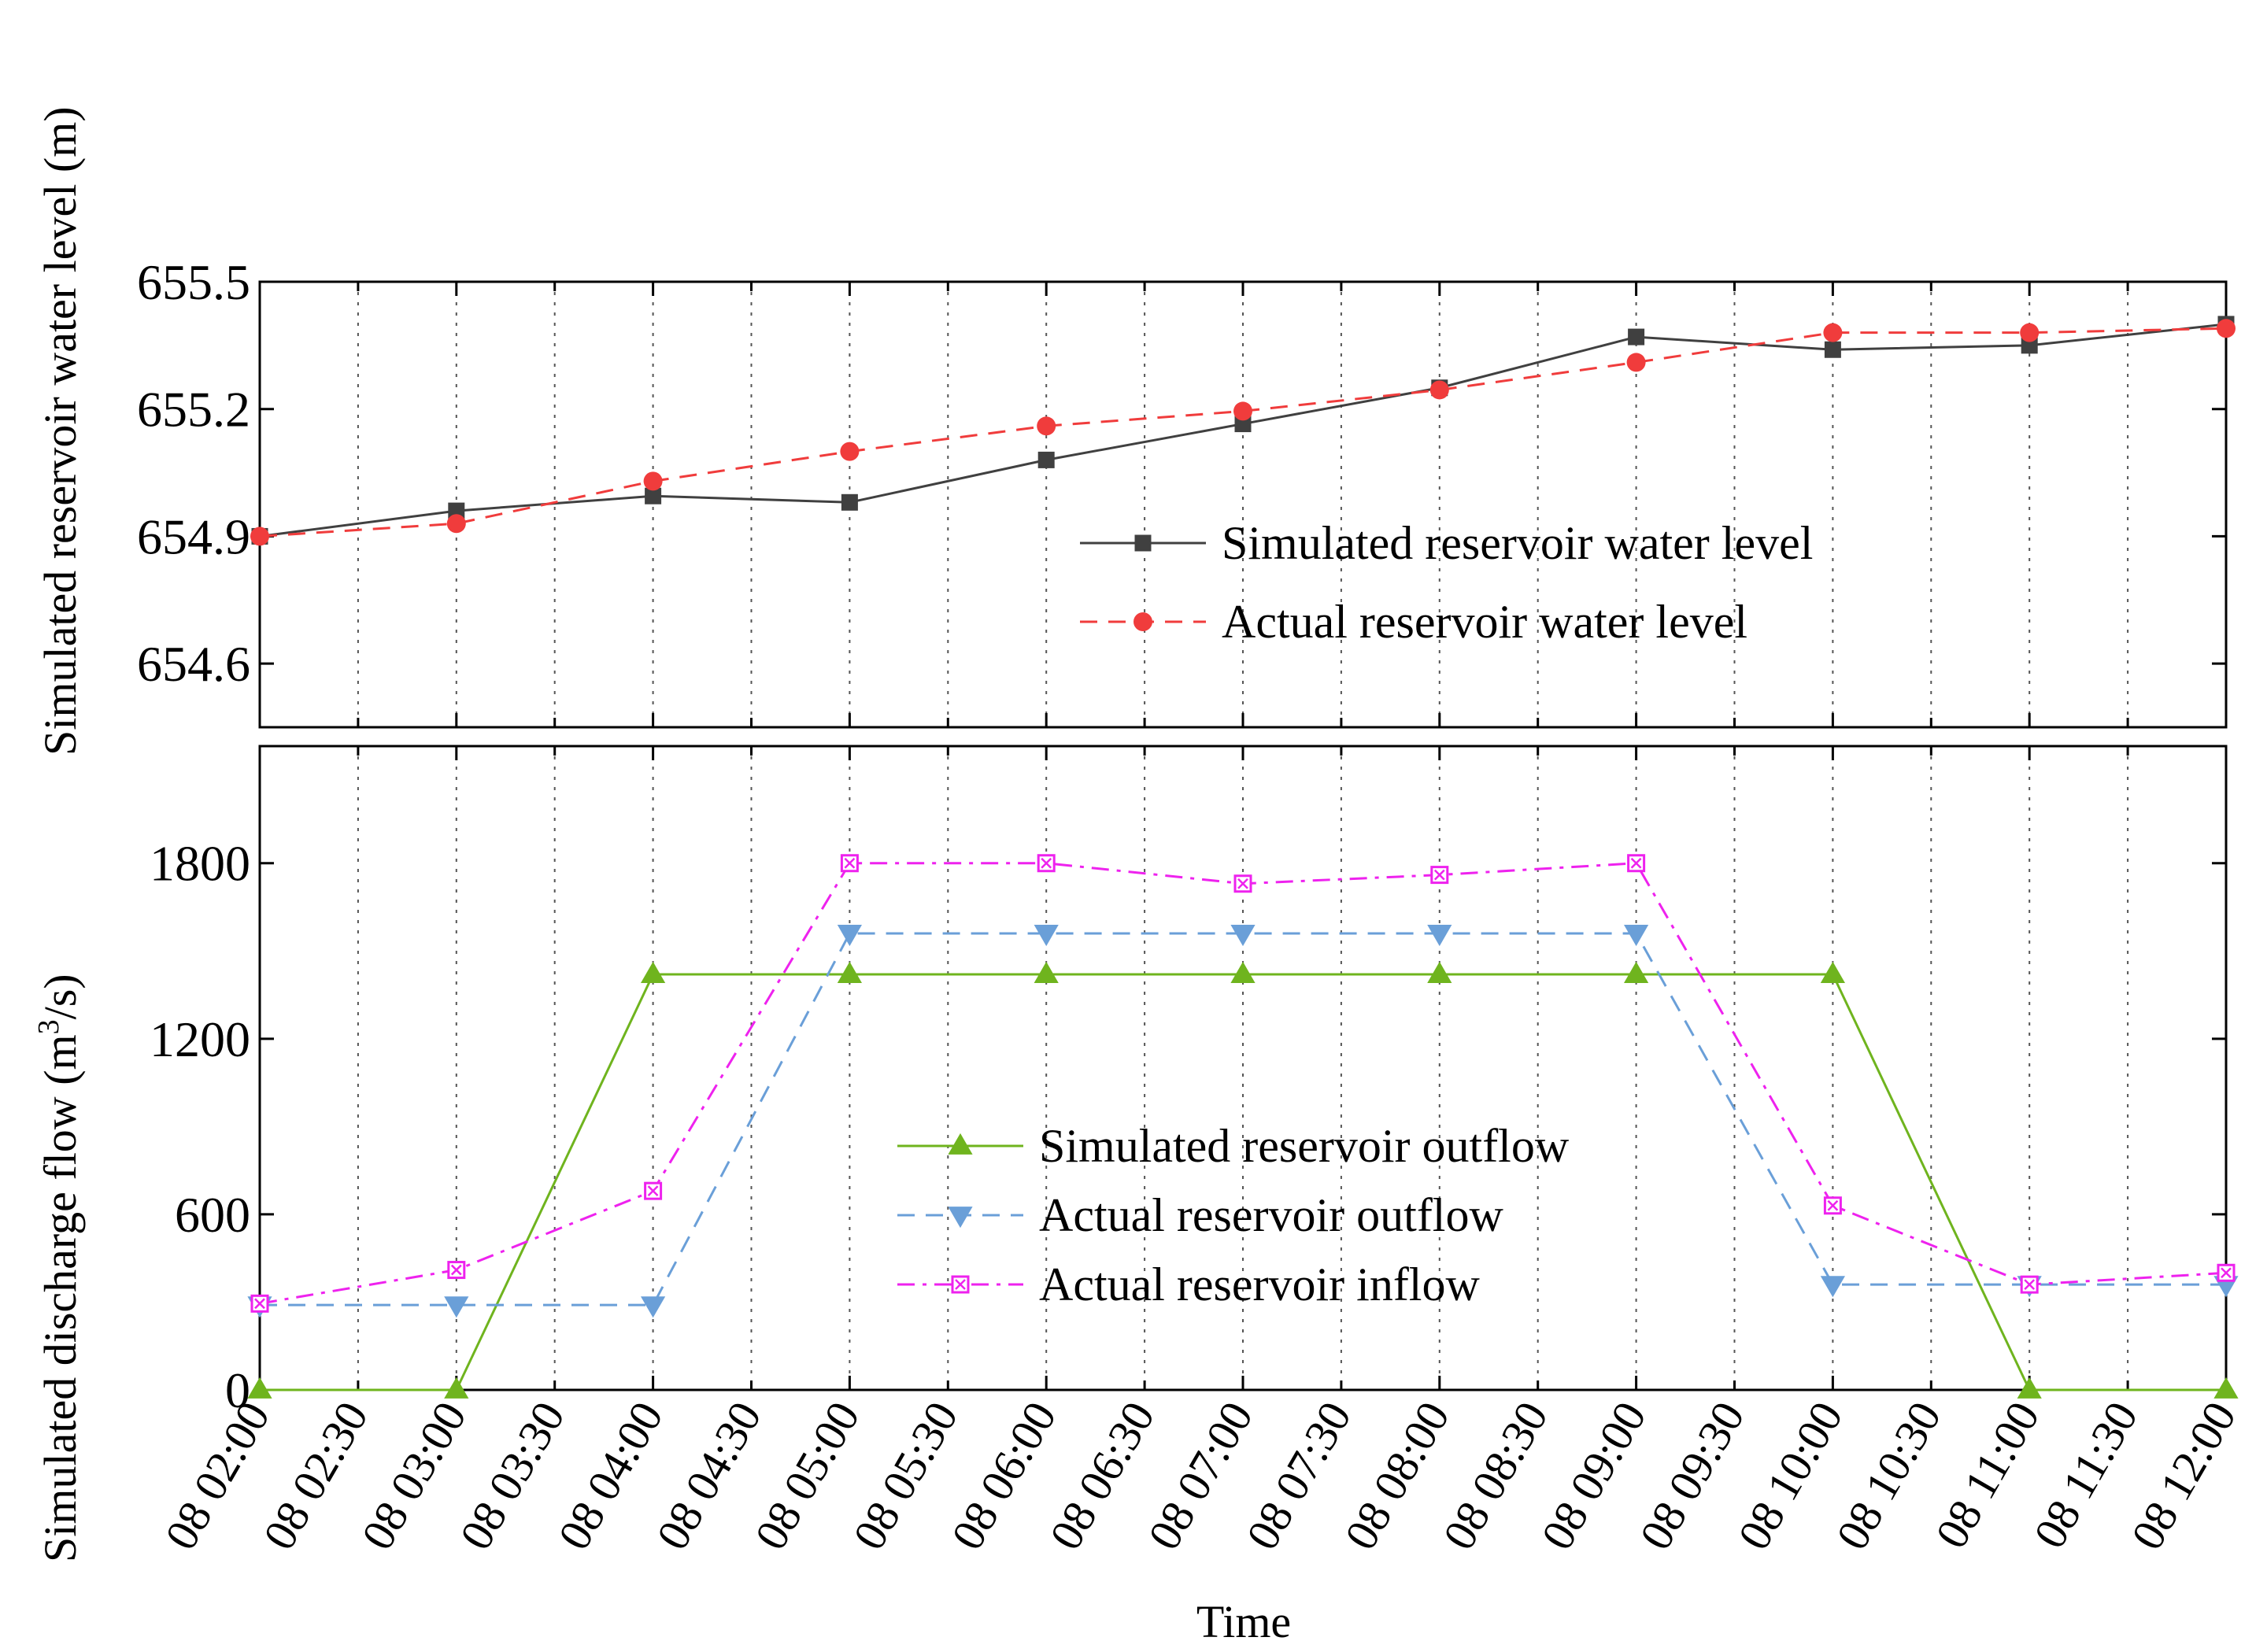 This screenshot has height=1652, width=2267. I want to click on bottom-legend-label-0: Simulated reservoir outflow, so click(1305, 1146).